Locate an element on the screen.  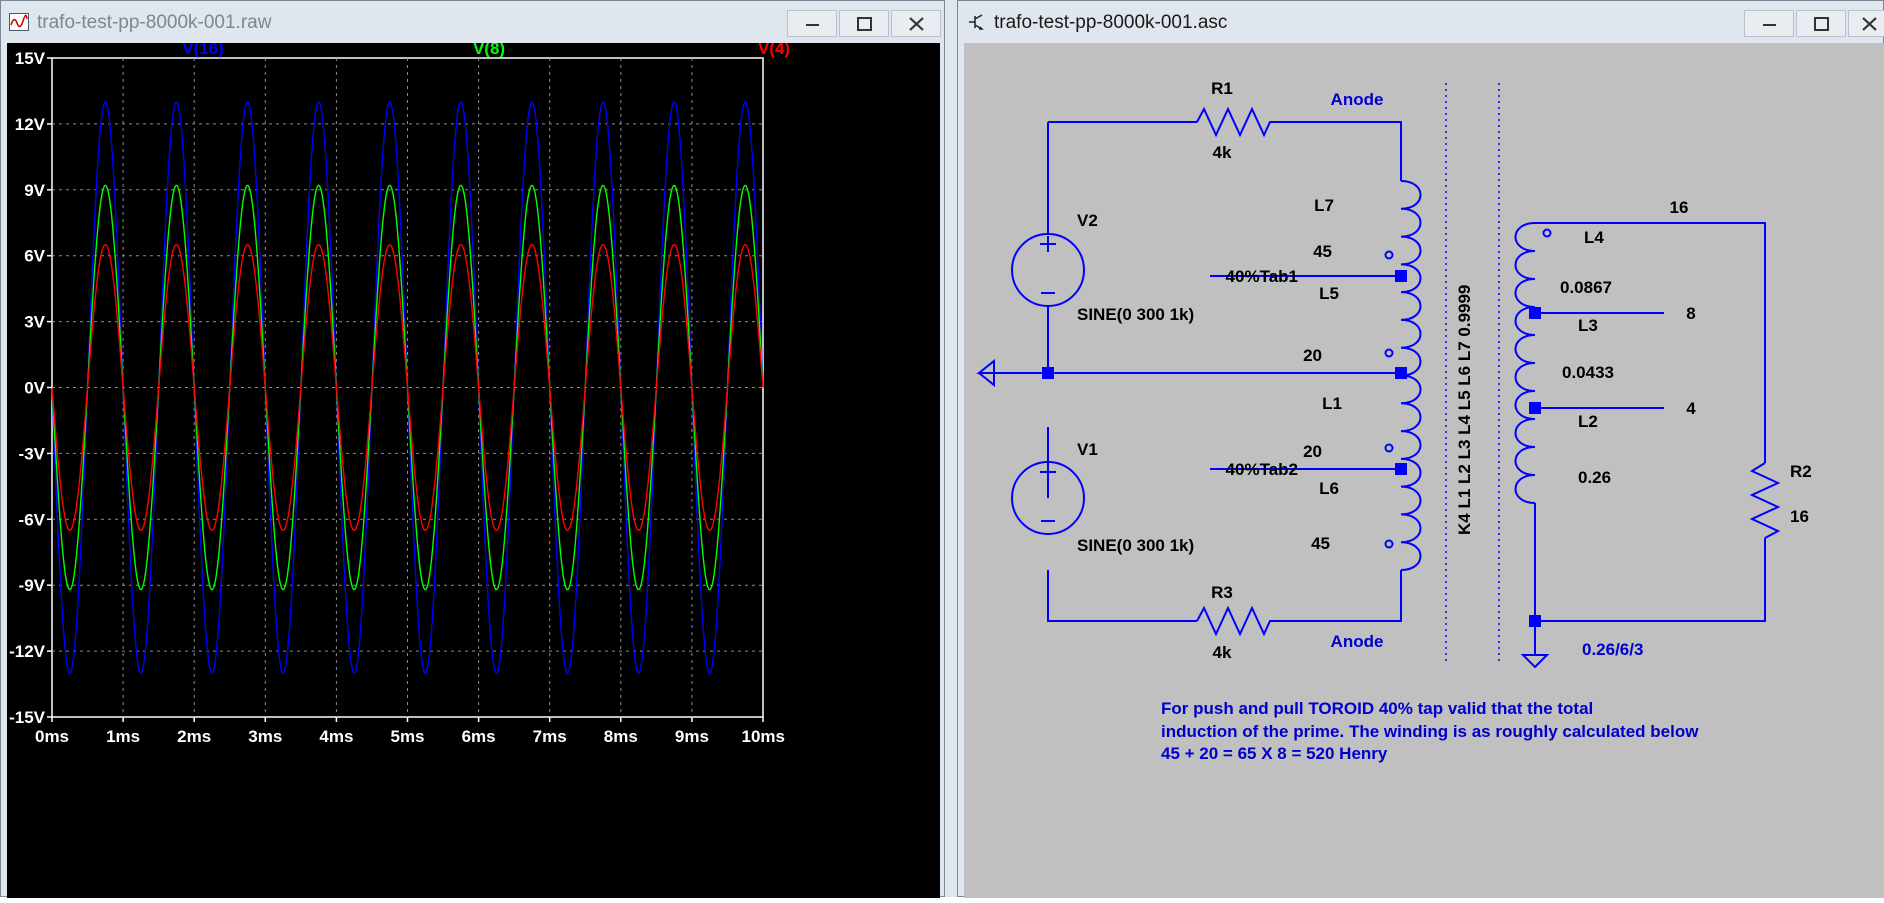
label-r2: R2 is located at coordinates (1801, 471).